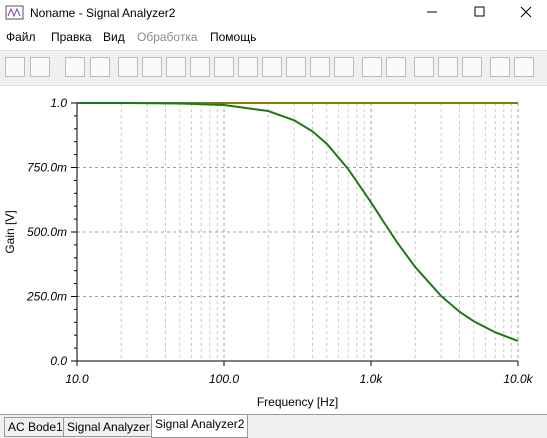 This screenshot has height=438, width=547. Describe the element at coordinates (10, 231) in the screenshot. I see `y-axis-label: Gain [V]` at that location.